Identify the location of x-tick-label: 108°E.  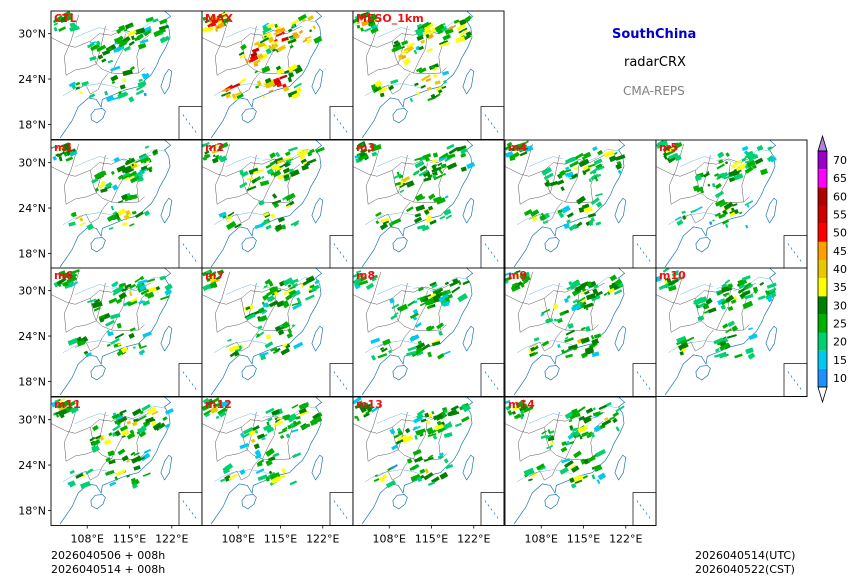
(238, 539).